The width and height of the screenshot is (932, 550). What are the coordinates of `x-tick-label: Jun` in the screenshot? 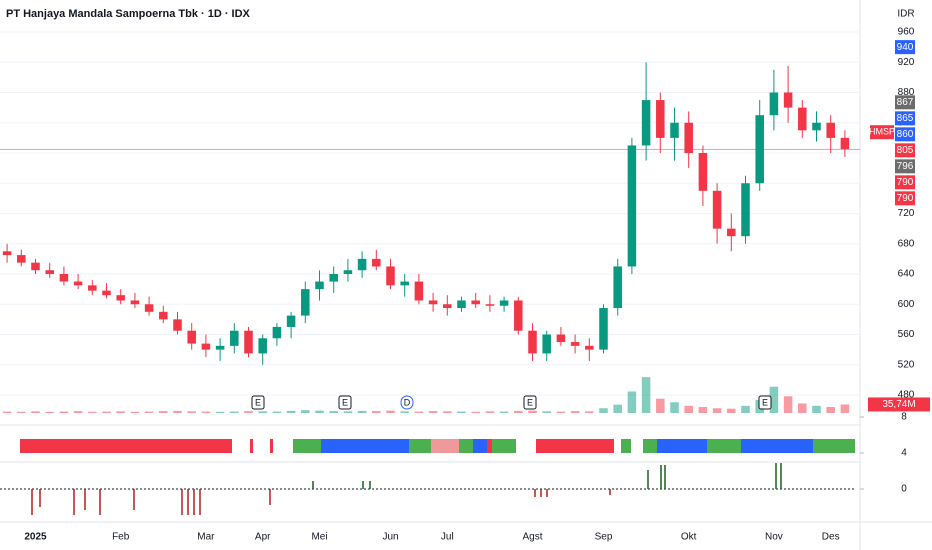 It's located at (390, 537).